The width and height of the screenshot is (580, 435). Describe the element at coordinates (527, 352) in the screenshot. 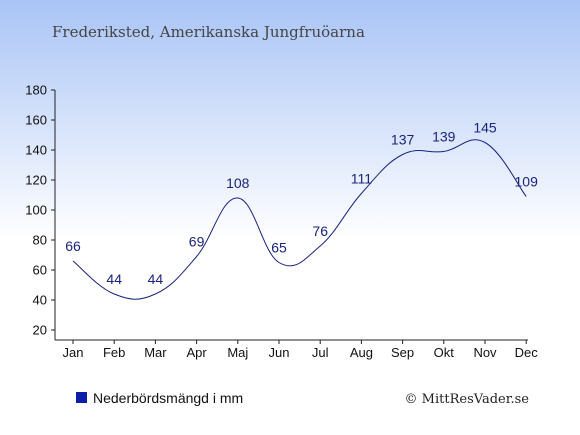

I see `x-tick-label: Dec` at that location.